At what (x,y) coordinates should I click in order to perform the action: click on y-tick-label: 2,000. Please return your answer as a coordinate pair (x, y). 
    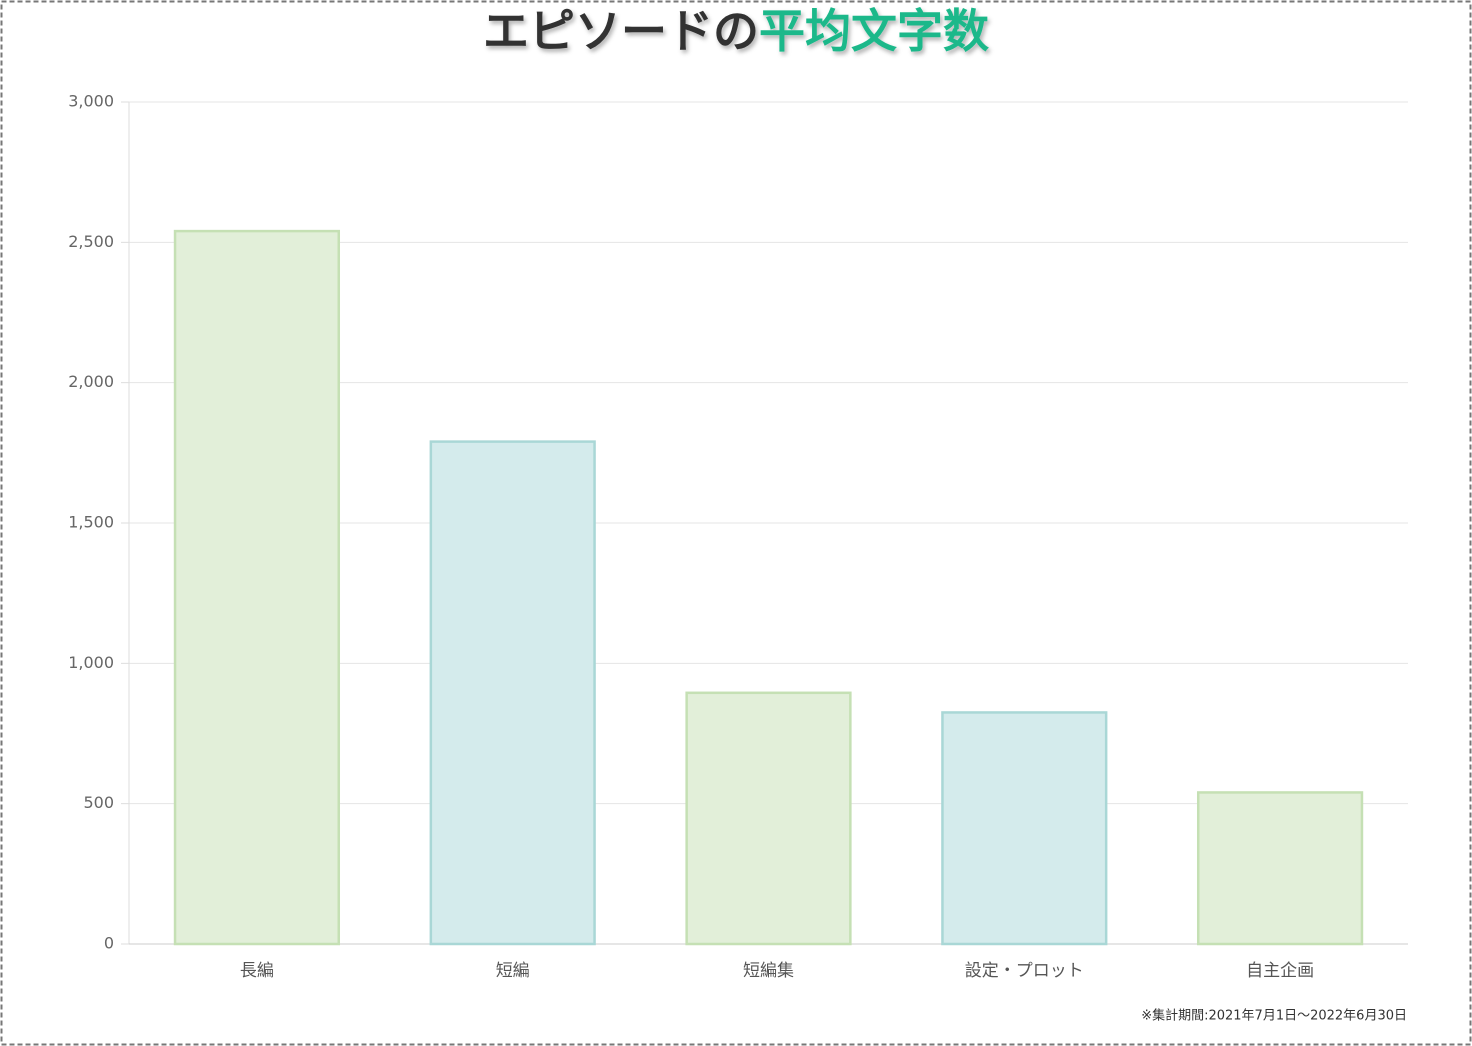
    Looking at the image, I should click on (91, 381).